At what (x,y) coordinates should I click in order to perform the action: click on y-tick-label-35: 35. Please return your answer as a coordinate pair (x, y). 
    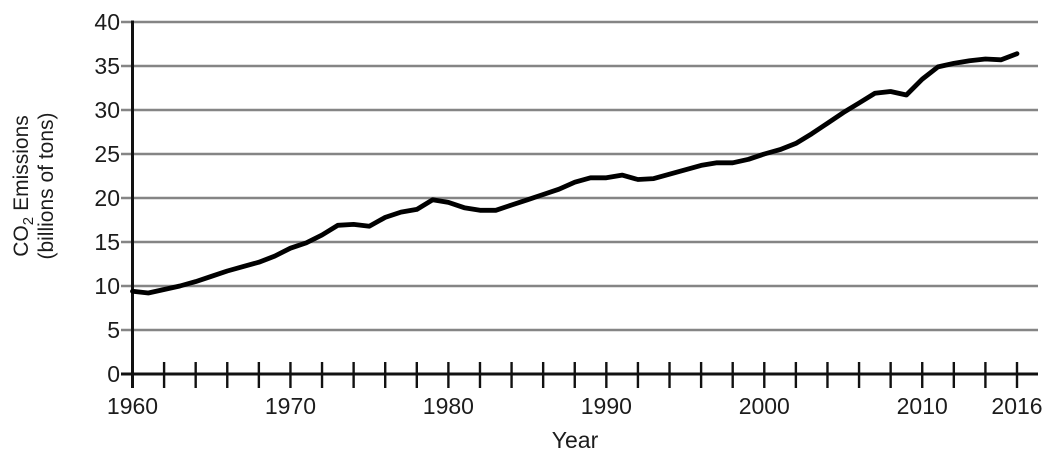
    Looking at the image, I should click on (107, 66).